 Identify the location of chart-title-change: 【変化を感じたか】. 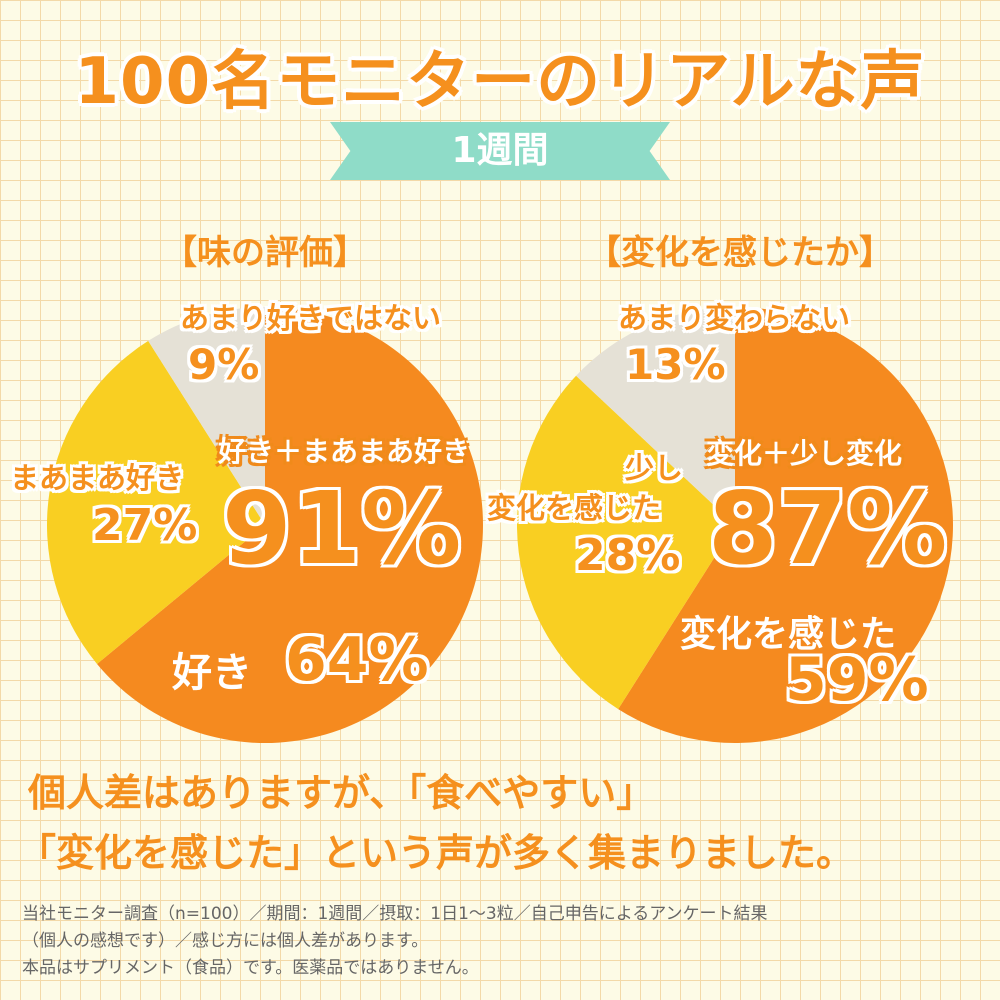
(740, 253).